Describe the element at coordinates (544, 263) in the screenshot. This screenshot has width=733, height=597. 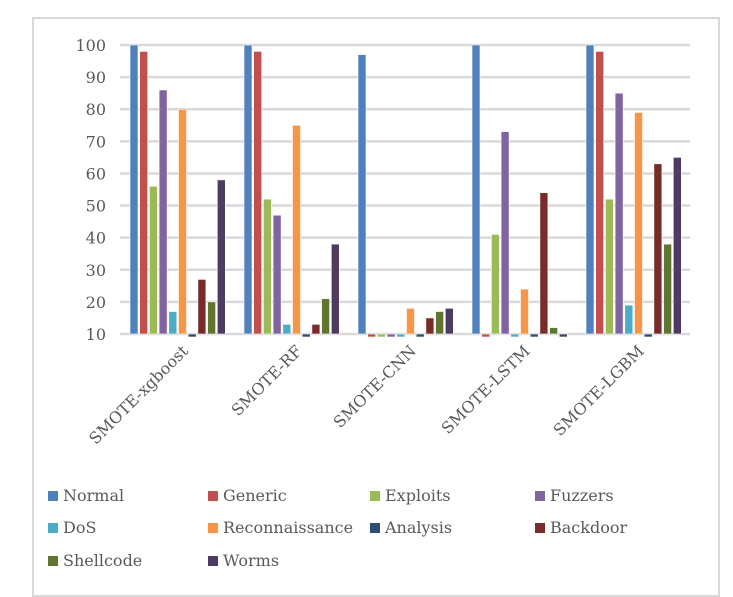
I see `bar-backdoor-smote-lstm` at that location.